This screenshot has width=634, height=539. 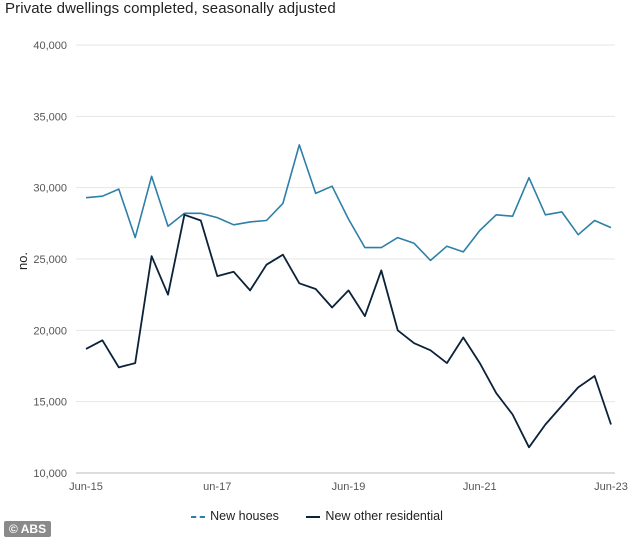 I want to click on y-tick-label: 25,000, so click(x=50, y=260).